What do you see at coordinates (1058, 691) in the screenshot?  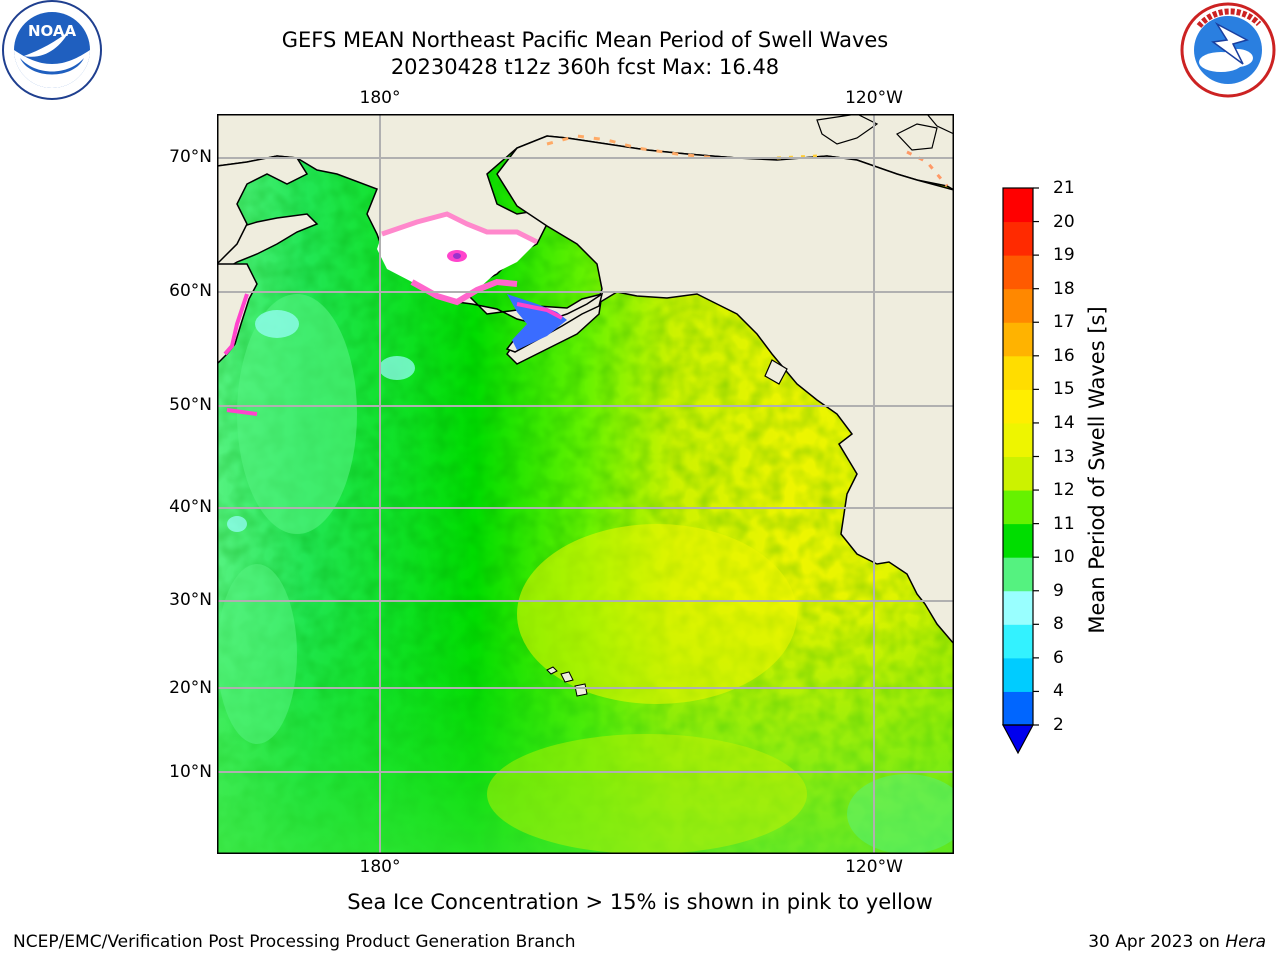 I see `colorbar-tick-label: 4` at bounding box center [1058, 691].